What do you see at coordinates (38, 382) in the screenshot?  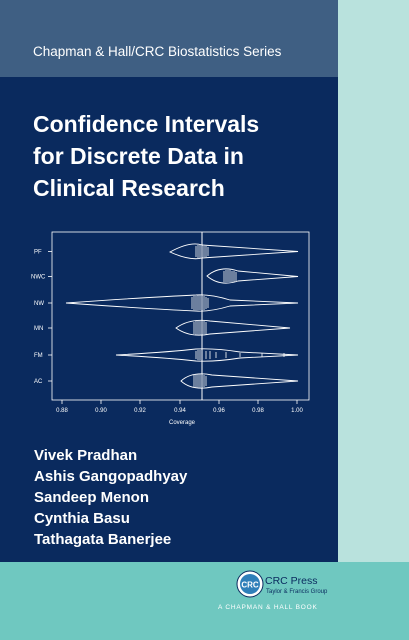 I see `category-label-ac: AC` at bounding box center [38, 382].